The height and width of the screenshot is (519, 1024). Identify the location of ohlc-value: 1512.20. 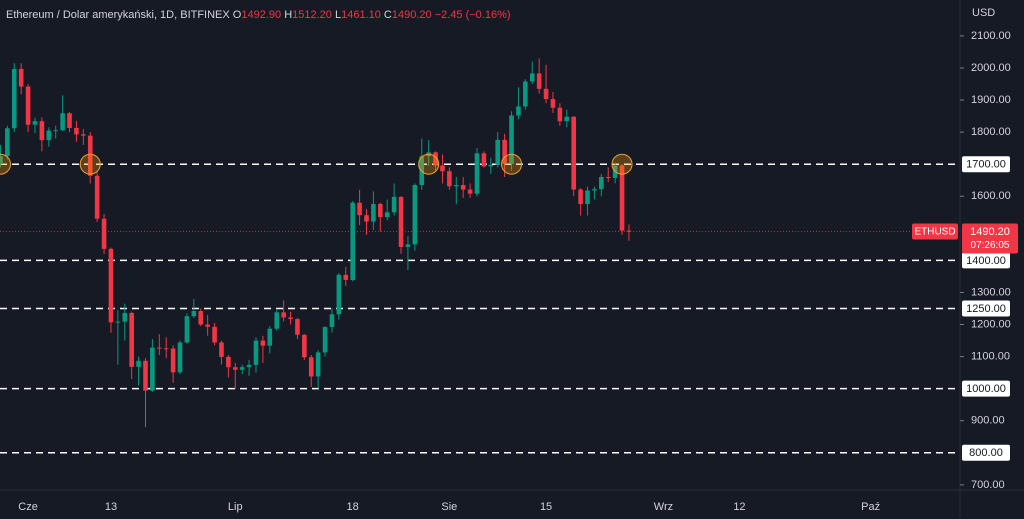
(312, 15).